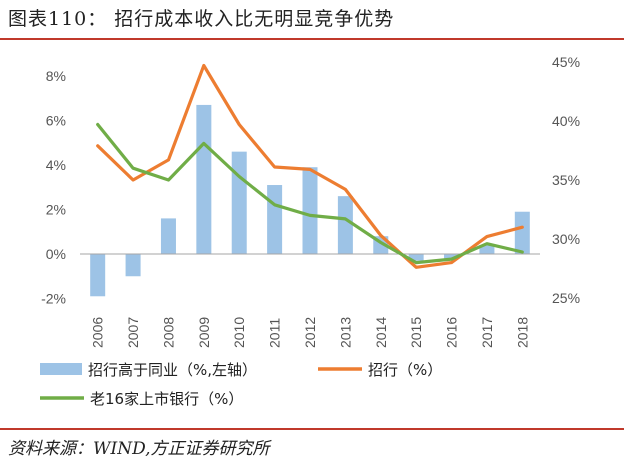 The image size is (624, 475). What do you see at coordinates (172, 370) in the screenshot?
I see `legend-label-bar: 招行高于同业（%,左轴）` at bounding box center [172, 370].